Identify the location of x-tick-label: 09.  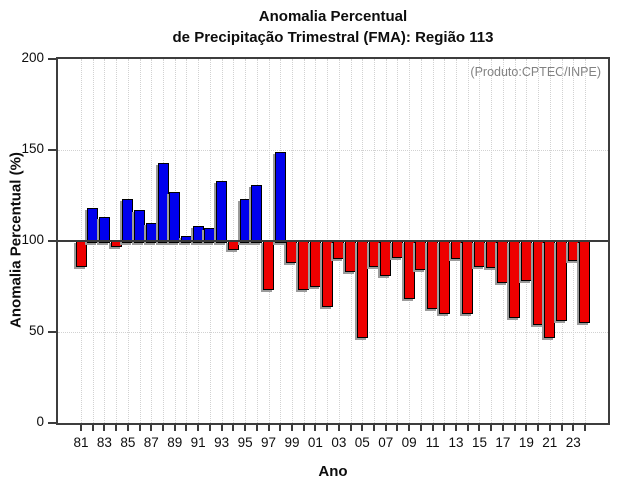
(409, 442).